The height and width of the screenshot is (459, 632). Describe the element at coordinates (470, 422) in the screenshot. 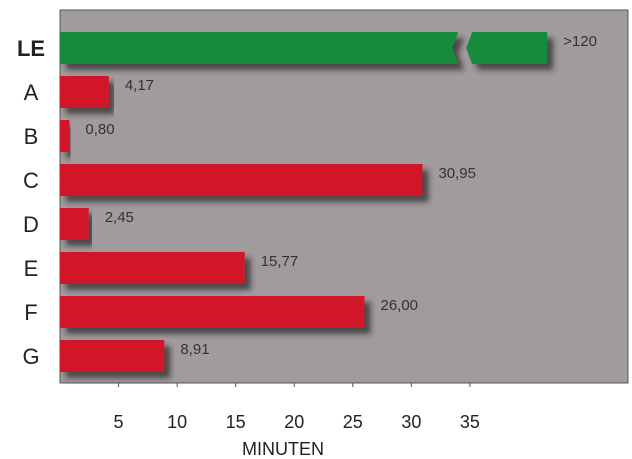

I see `x-tick-label: 35` at that location.